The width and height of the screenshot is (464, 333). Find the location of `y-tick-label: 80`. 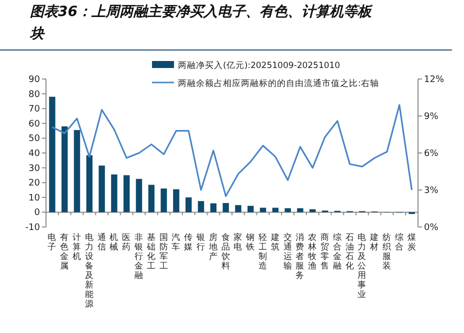

y-tick-label: 80 is located at coordinates (34, 95).